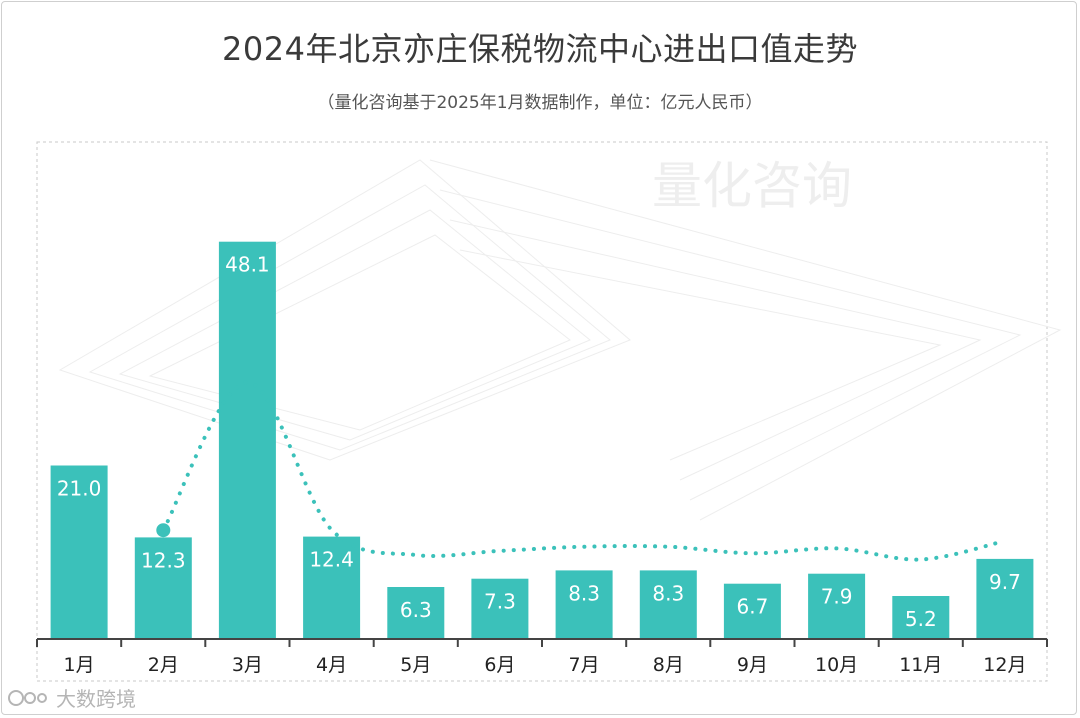 This screenshot has height=718, width=1080. What do you see at coordinates (163, 560) in the screenshot?
I see `bar-value-label: 12.3` at bounding box center [163, 560].